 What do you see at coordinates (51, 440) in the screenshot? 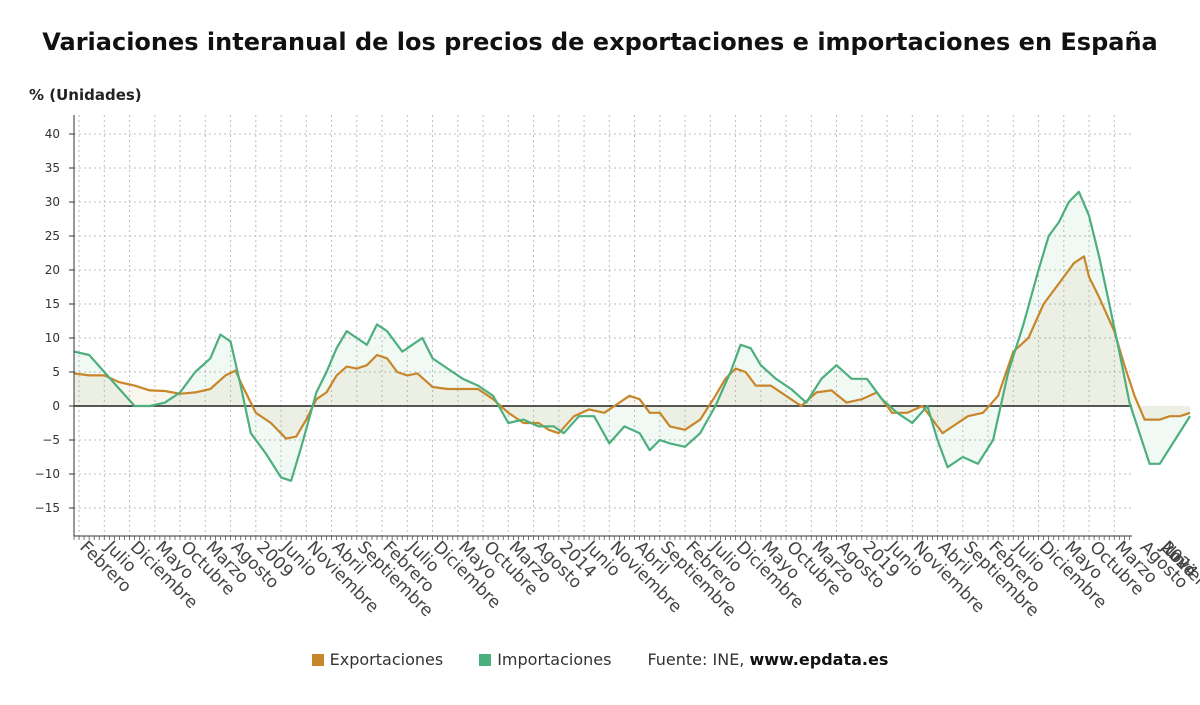
I see `y-tick-label: −5` at bounding box center [51, 440].